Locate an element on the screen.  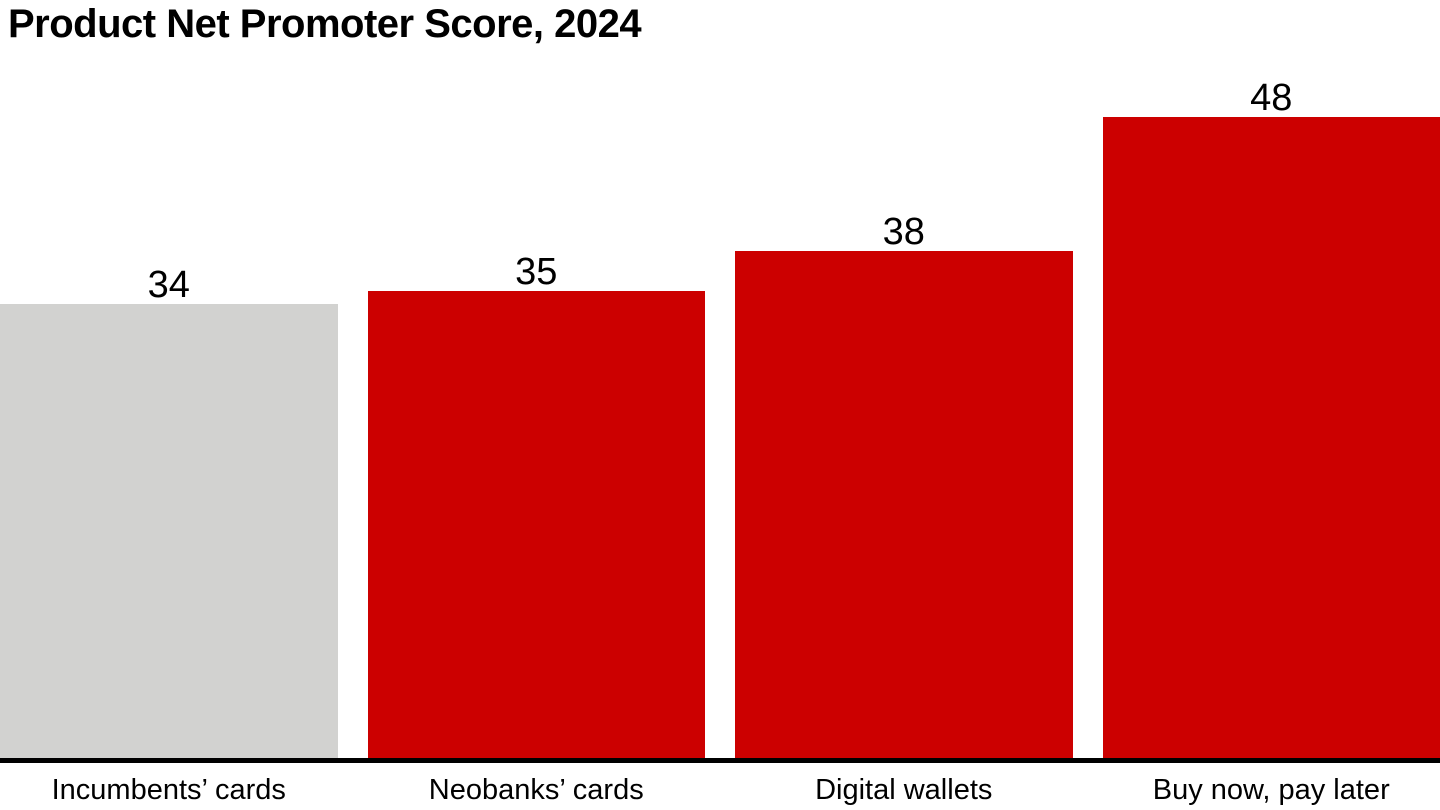
bar-incumbents-cards is located at coordinates (169, 531).